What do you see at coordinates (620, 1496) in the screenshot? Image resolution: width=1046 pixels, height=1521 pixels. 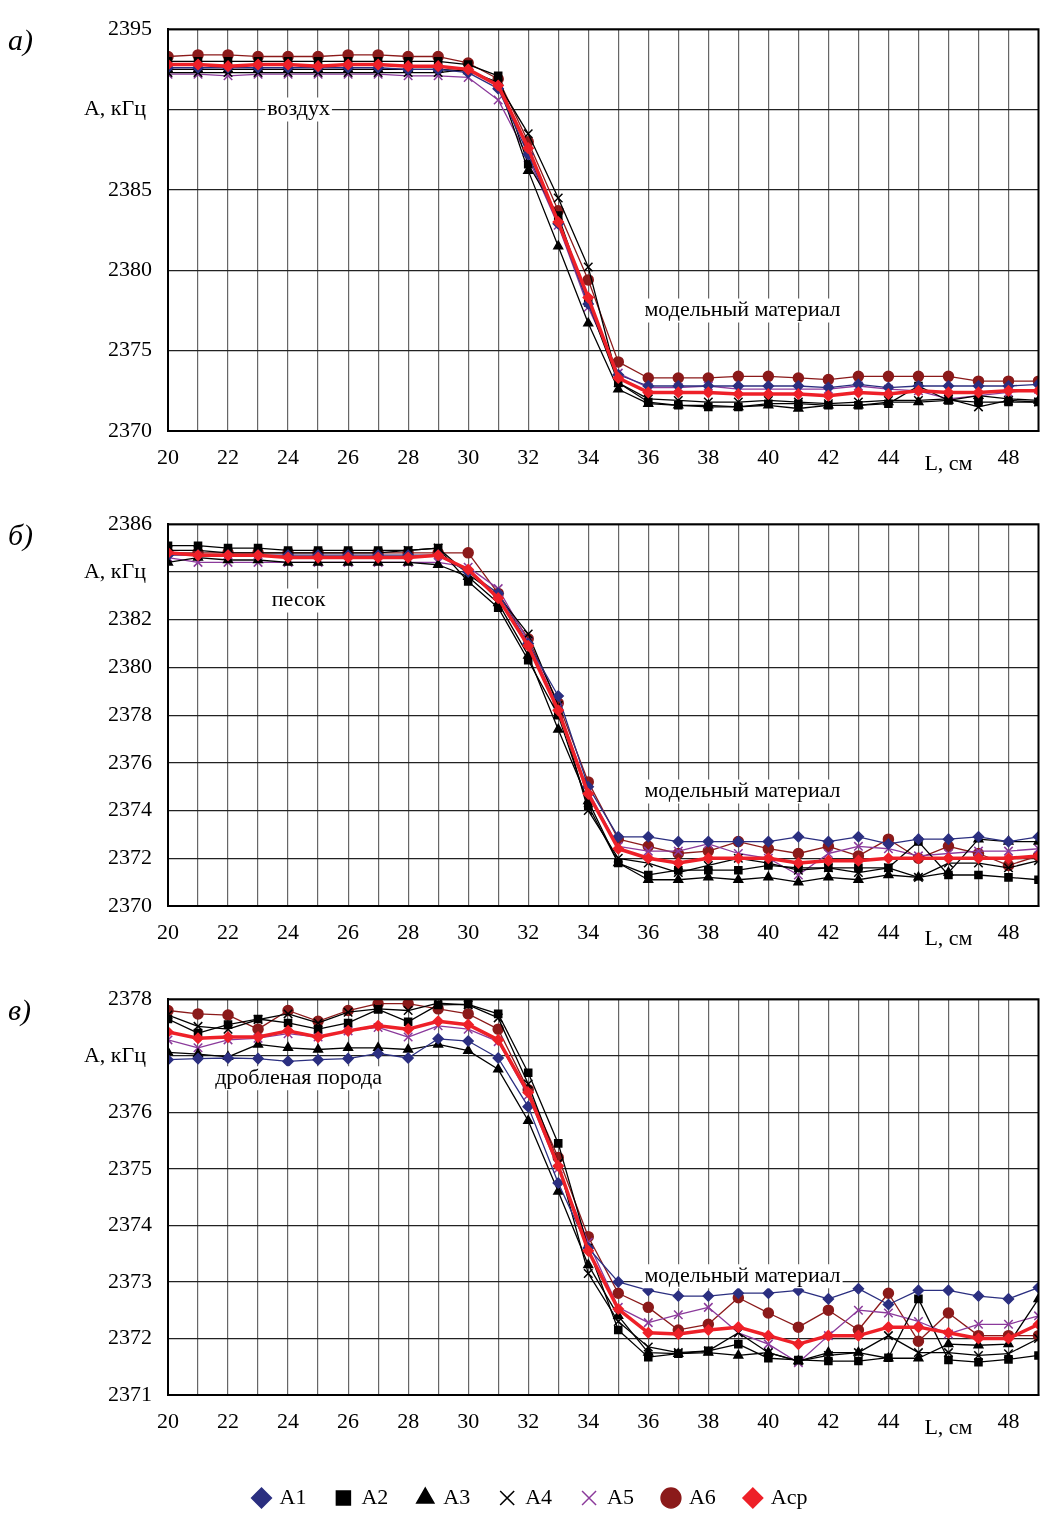 I see `legend-label: A5` at bounding box center [620, 1496].